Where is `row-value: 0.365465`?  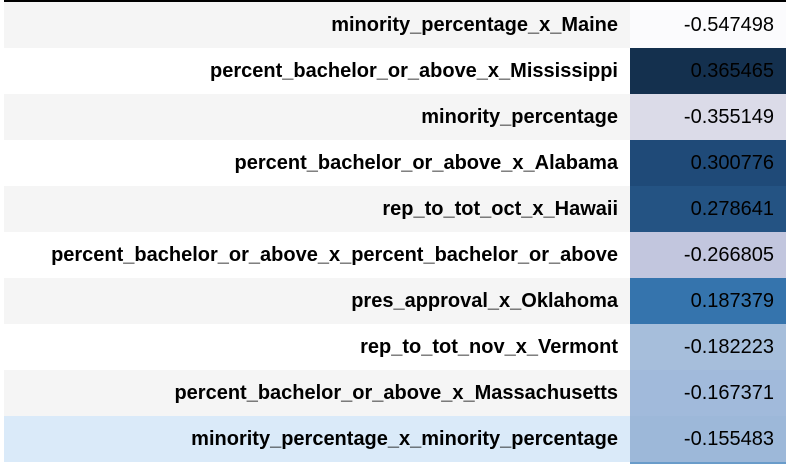
row-value: 0.365465 is located at coordinates (708, 71).